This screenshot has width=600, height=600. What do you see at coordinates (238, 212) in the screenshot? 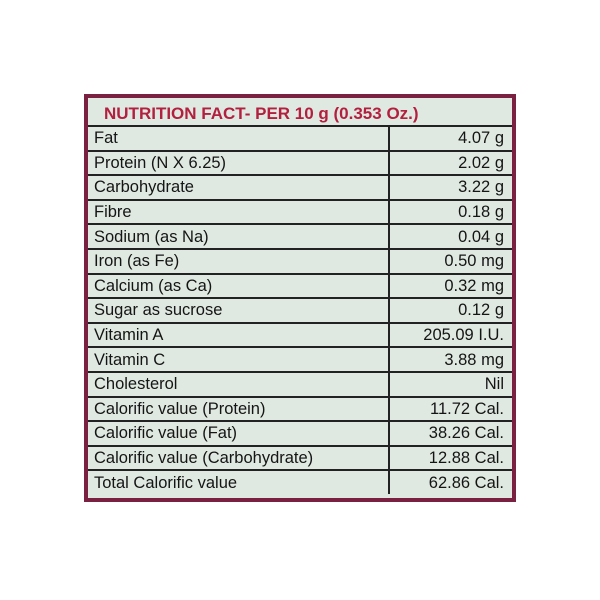
I see `nutrient-label: Fibre` at bounding box center [238, 212].